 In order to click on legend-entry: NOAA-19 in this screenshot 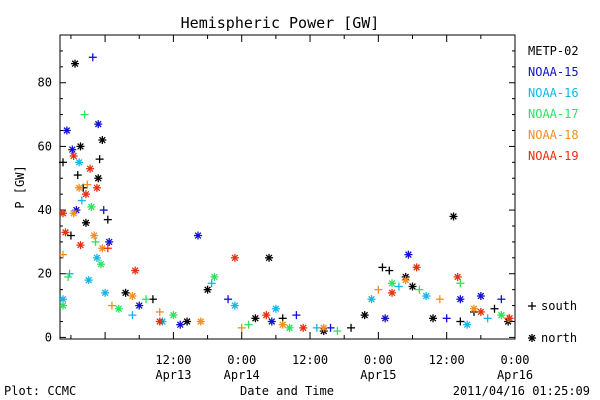, I will do `click(553, 156)`.